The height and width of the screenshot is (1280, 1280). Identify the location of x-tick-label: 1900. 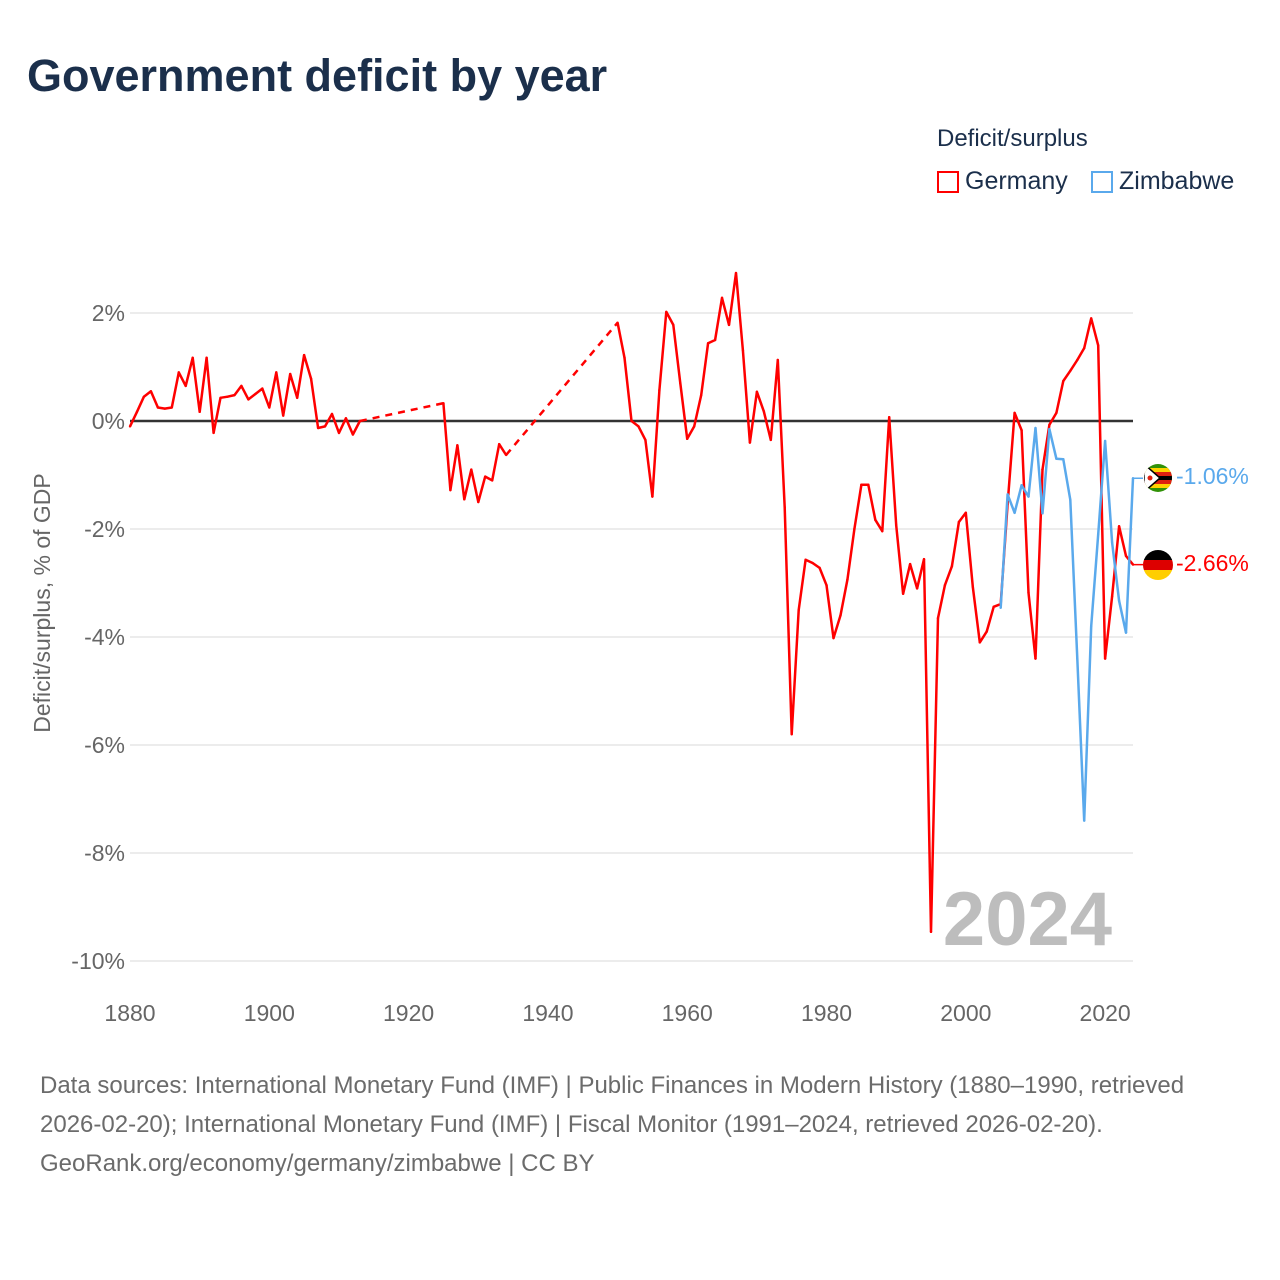
(269, 1013).